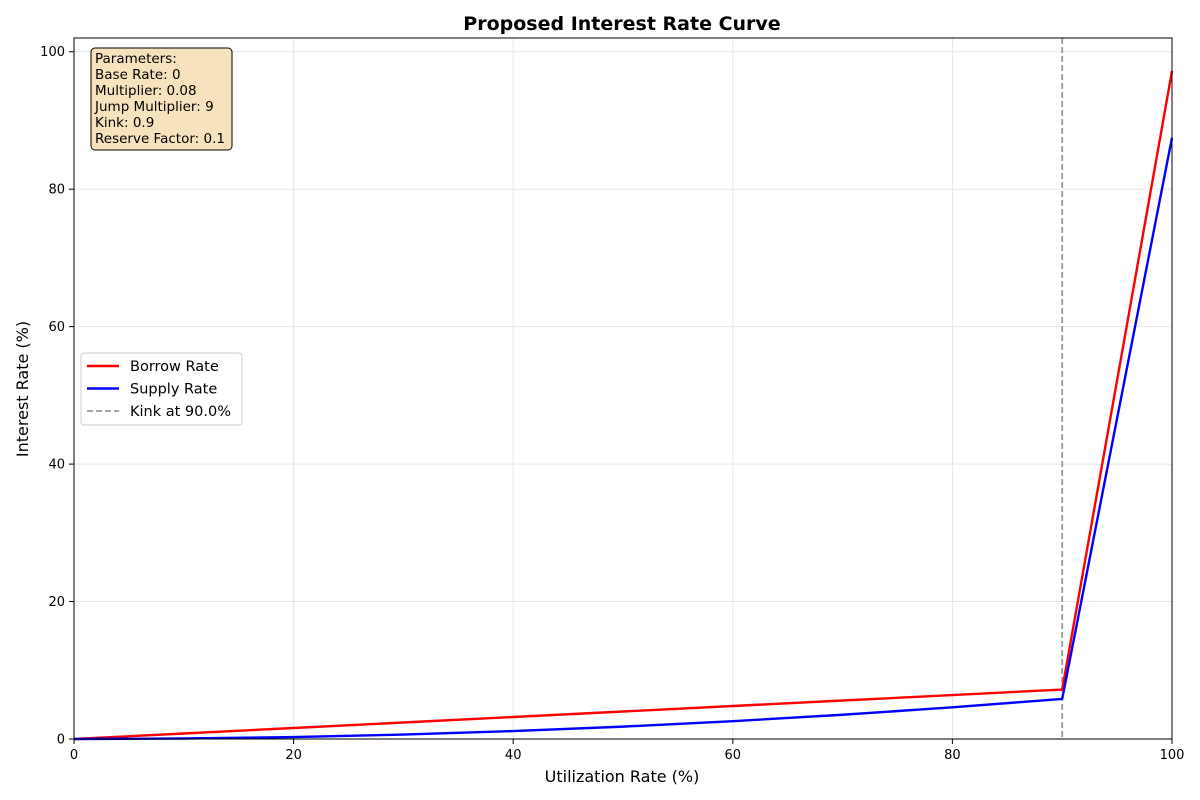  What do you see at coordinates (622, 776) in the screenshot?
I see `x-axis-label: Utilization Rate (%)` at bounding box center [622, 776].